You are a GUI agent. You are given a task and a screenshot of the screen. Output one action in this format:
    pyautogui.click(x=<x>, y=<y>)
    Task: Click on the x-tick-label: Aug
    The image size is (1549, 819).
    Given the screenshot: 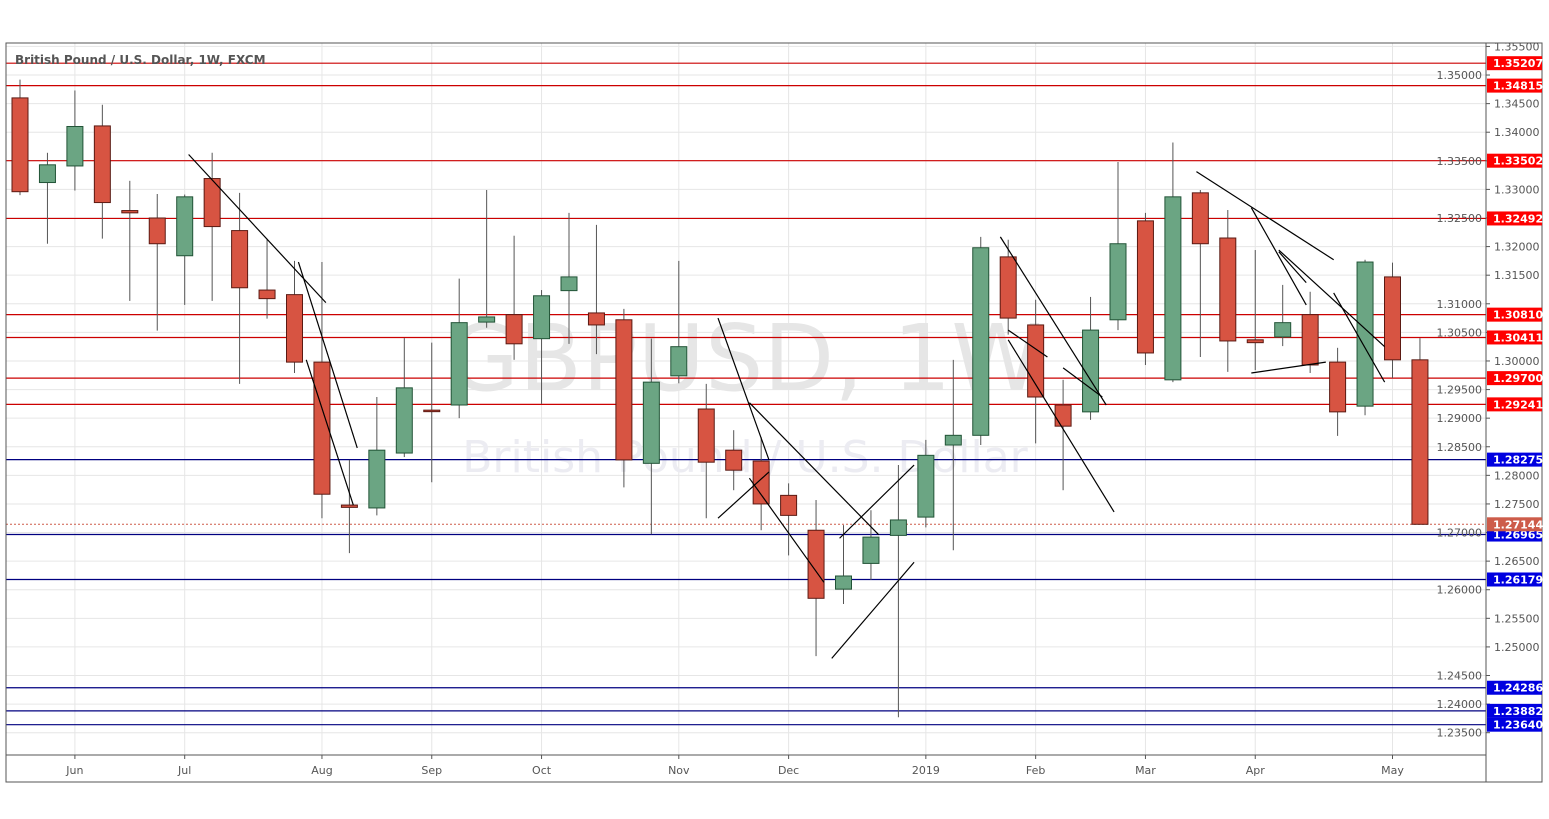 What is the action you would take?
    pyautogui.click(x=321, y=770)
    